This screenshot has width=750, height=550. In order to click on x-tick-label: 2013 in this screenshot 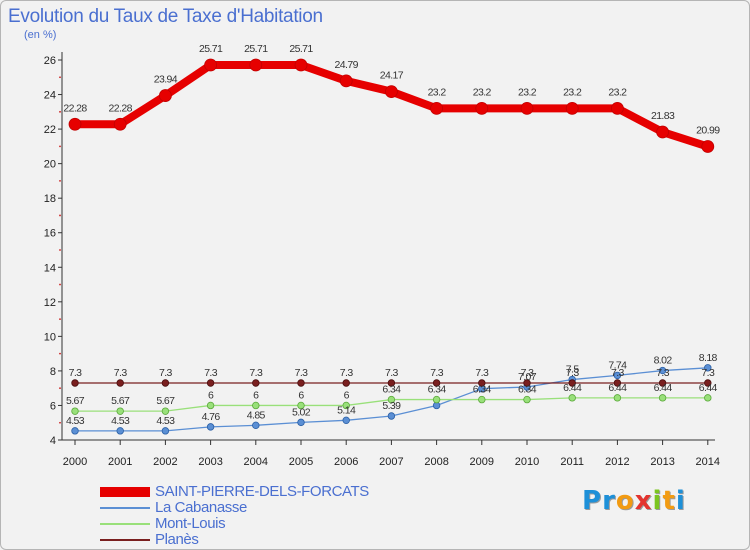, I will do `click(662, 462)`.